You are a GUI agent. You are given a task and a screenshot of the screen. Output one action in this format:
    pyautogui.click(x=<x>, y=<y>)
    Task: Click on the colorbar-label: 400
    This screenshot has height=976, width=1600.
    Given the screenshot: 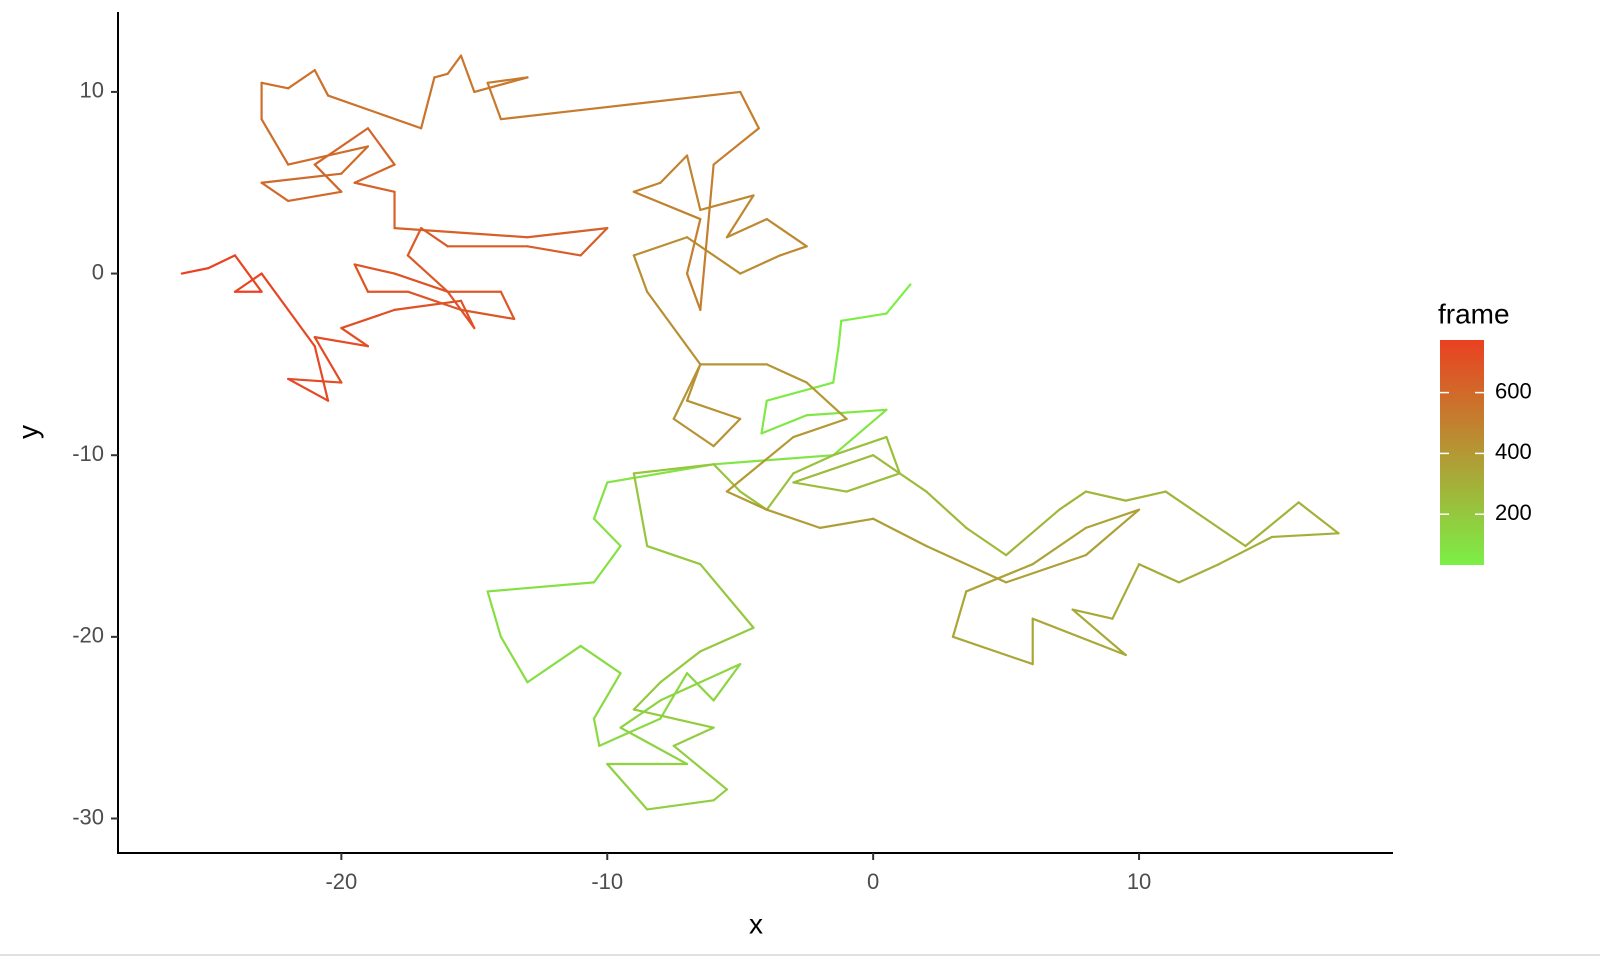 What is the action you would take?
    pyautogui.click(x=1513, y=451)
    